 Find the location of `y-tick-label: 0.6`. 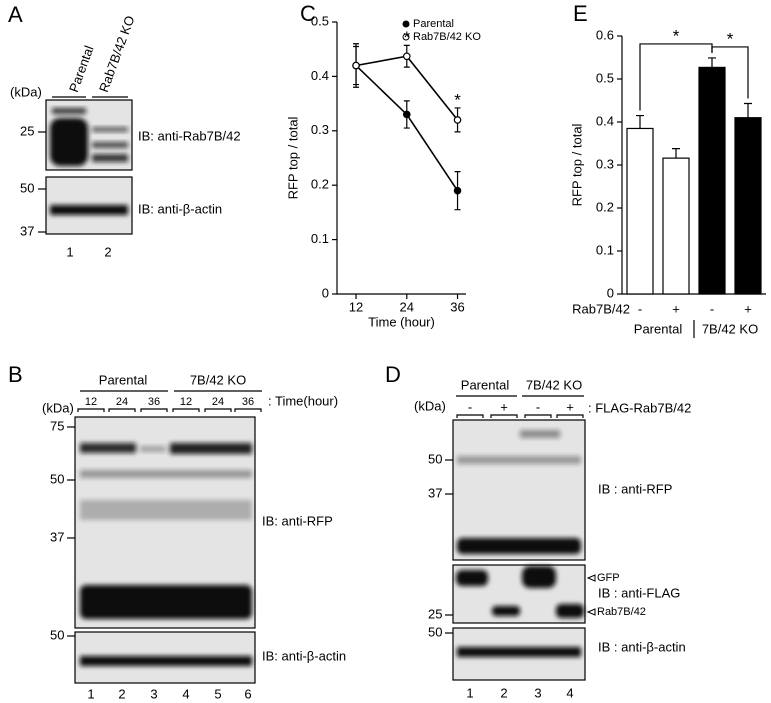

y-tick-label: 0.6 is located at coordinates (605, 34).